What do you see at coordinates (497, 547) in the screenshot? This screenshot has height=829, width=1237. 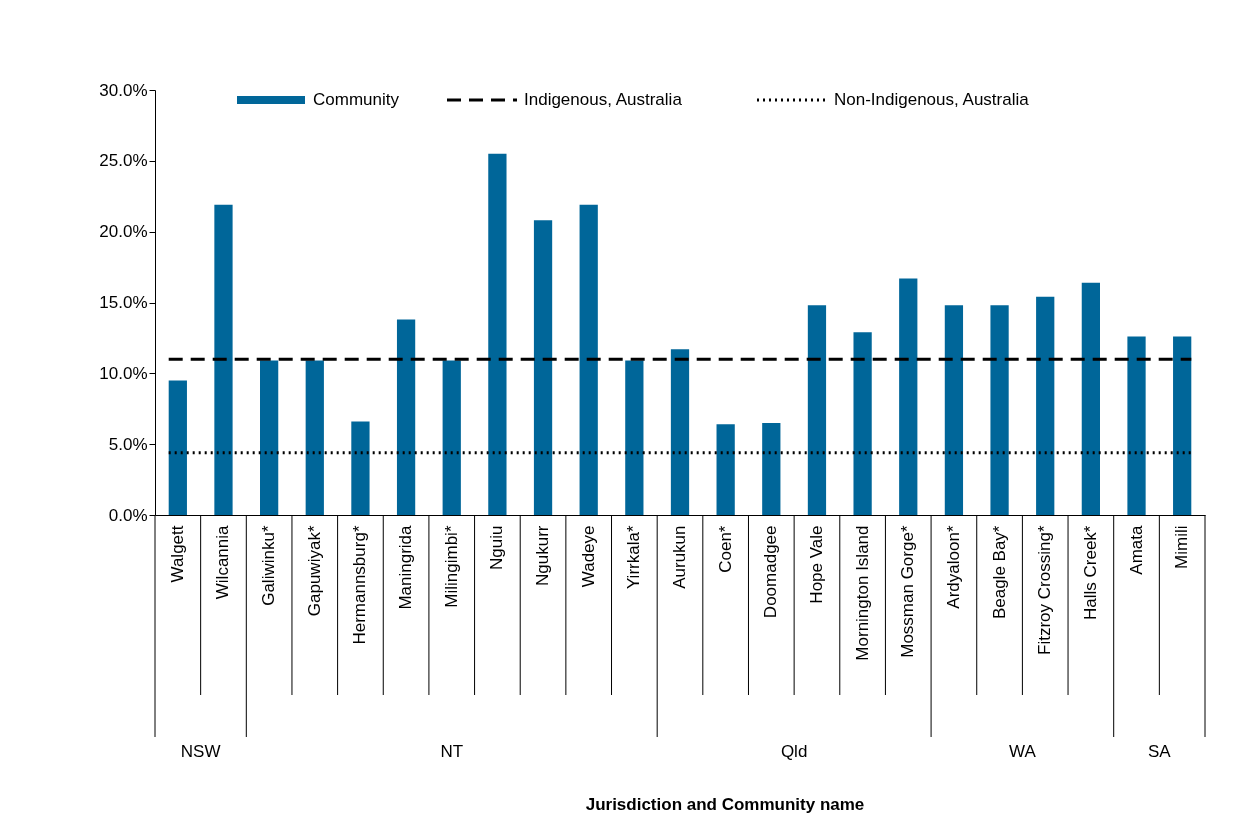 I see `x-tick-label: Nguiu` at bounding box center [497, 547].